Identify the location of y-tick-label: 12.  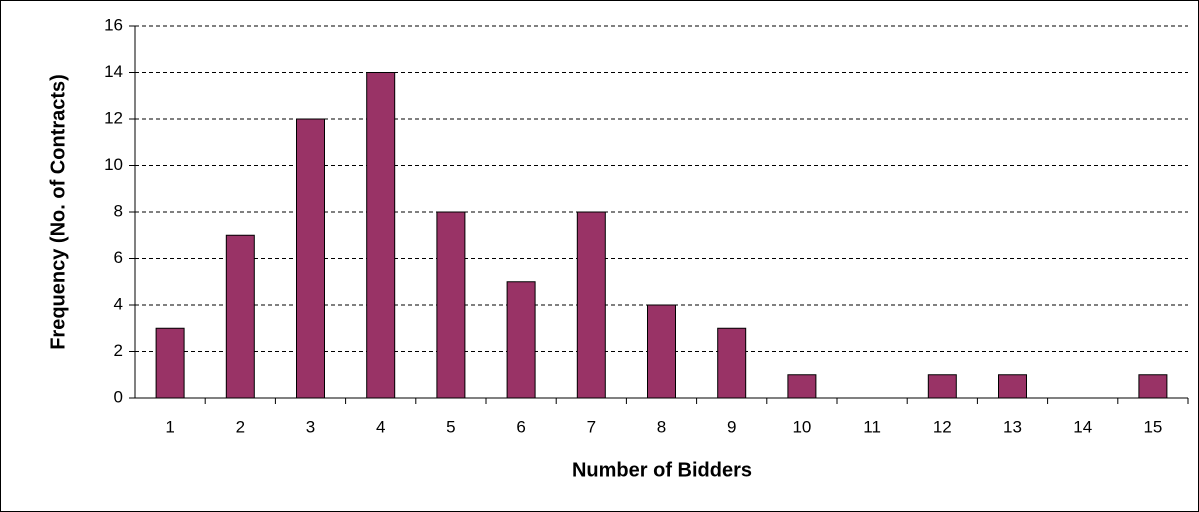
(113, 117).